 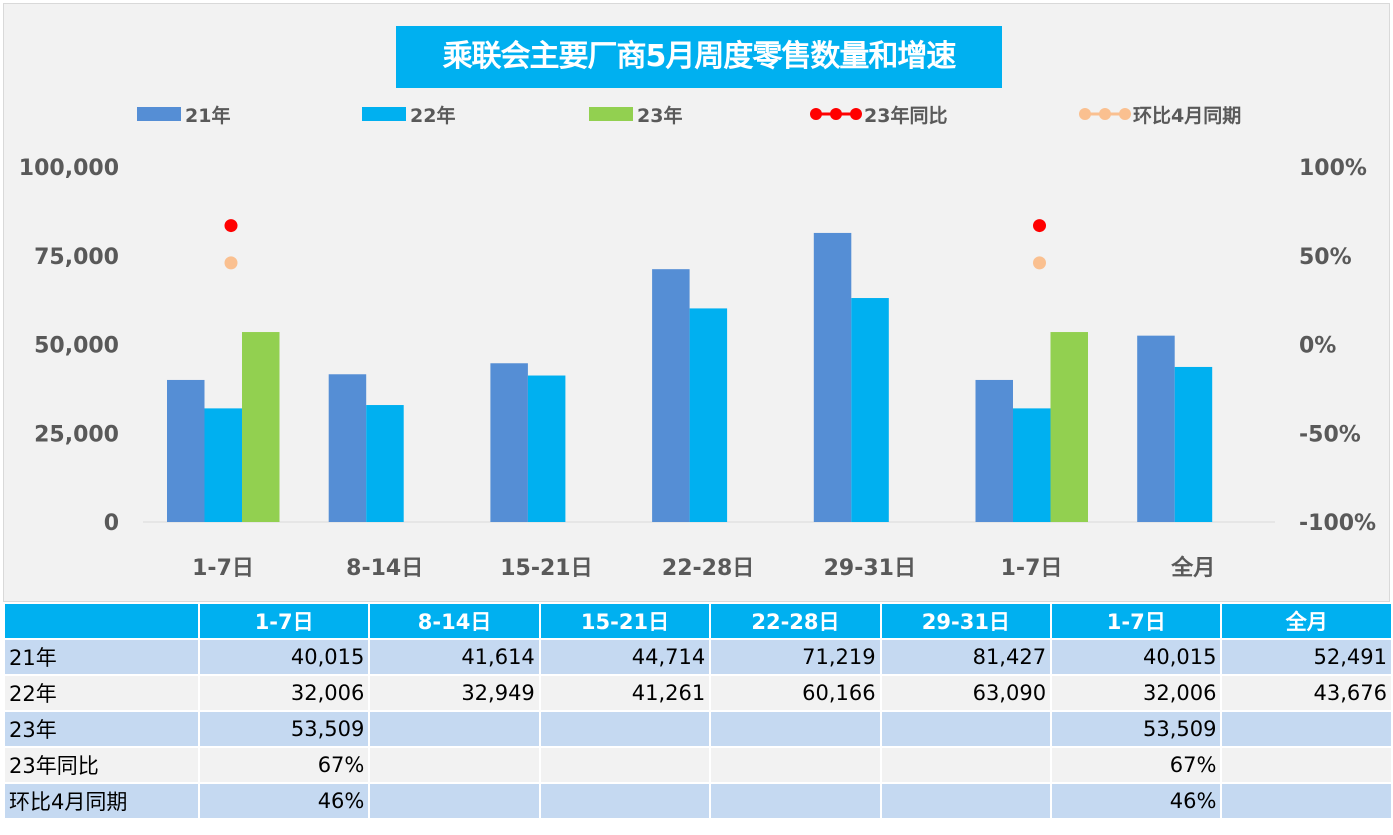 I want to click on legend-23: 23年, so click(x=635, y=114).